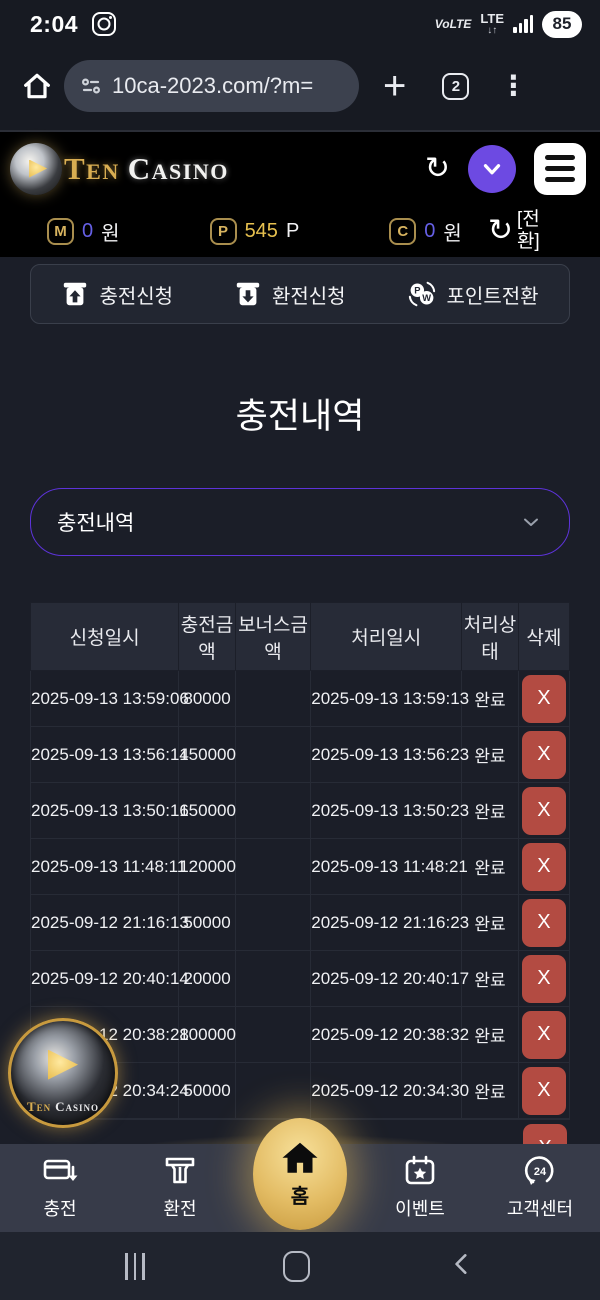  What do you see at coordinates (386, 636) in the screenshot?
I see `col-header-processed-date: 처리일시` at bounding box center [386, 636].